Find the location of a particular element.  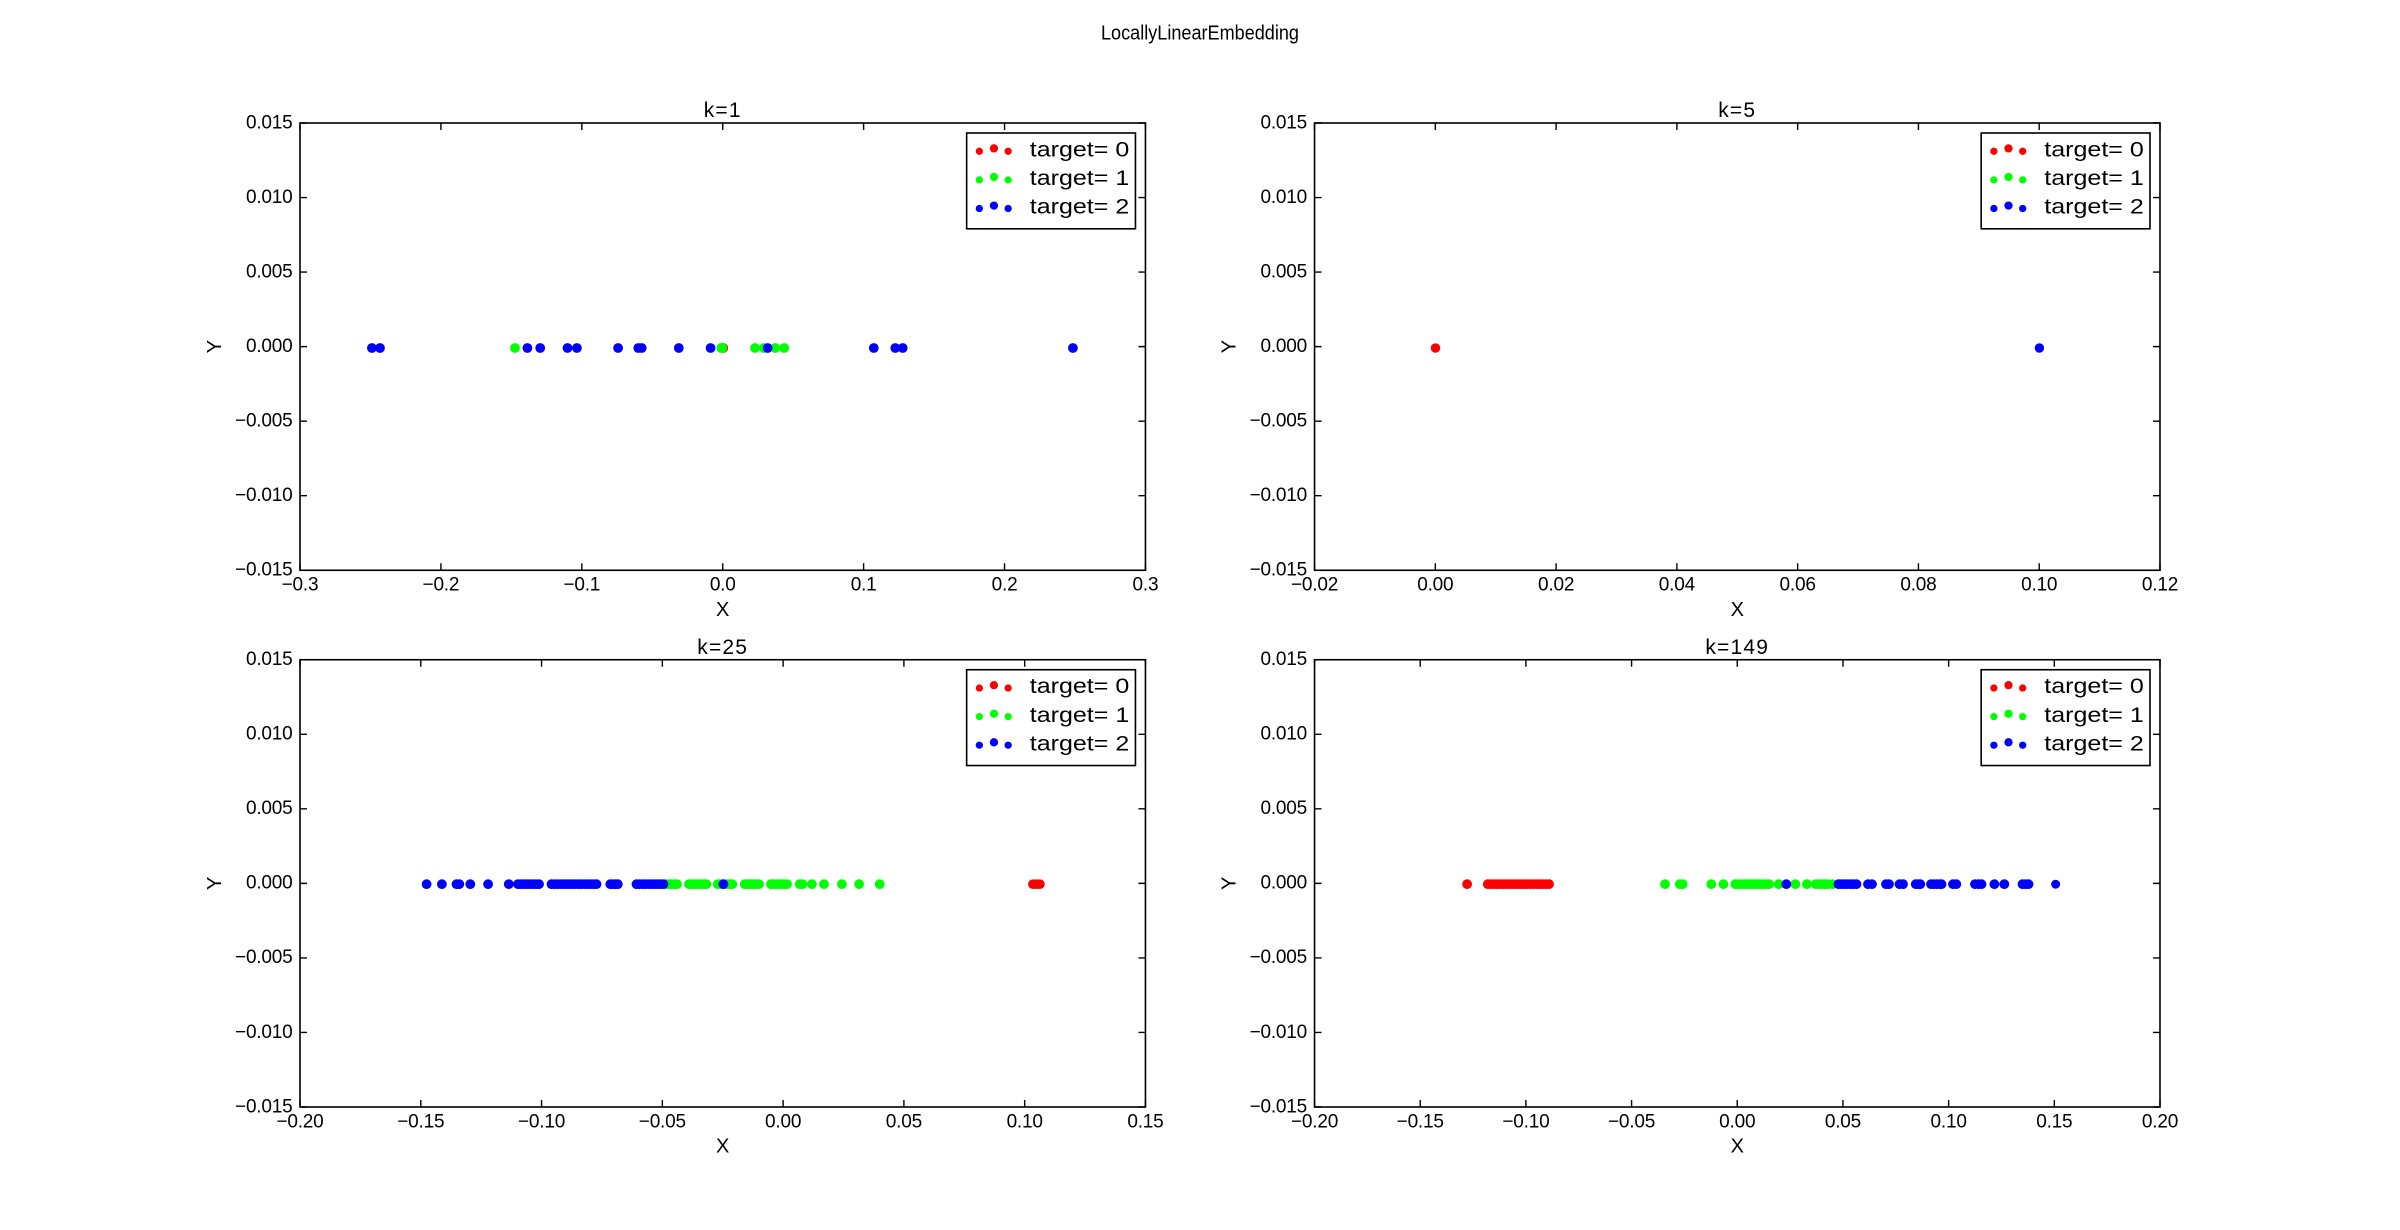

svg-text: 0.08 is located at coordinates (1918, 585).